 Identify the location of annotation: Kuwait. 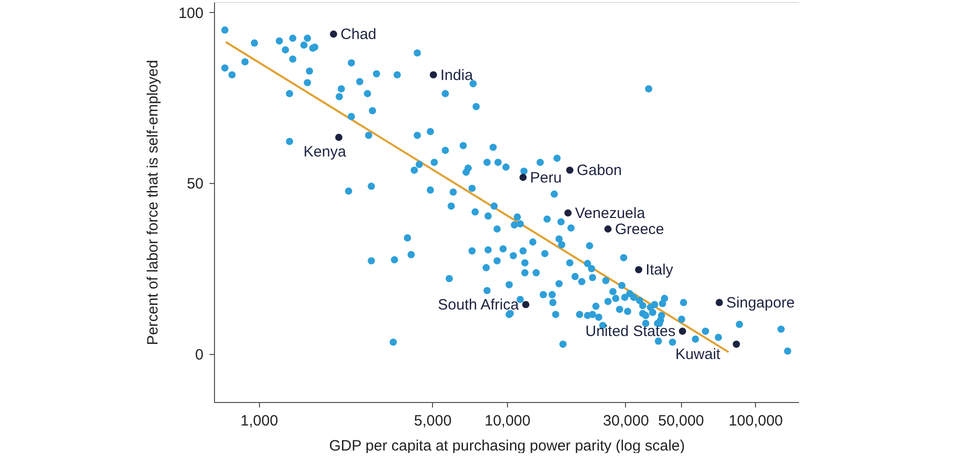
(698, 355).